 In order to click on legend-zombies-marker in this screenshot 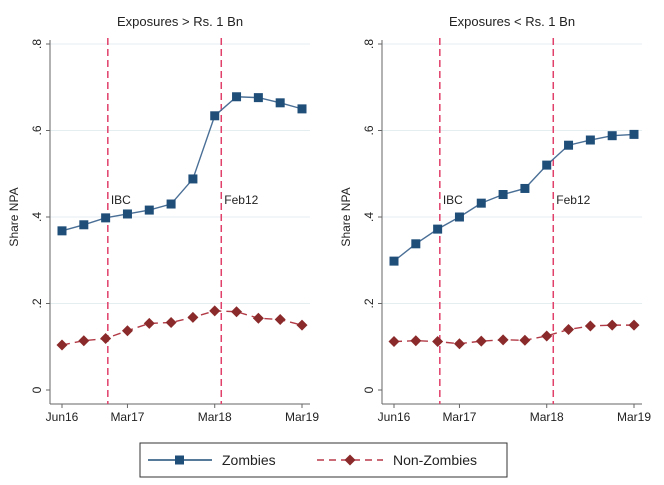, I will do `click(179, 460)`.